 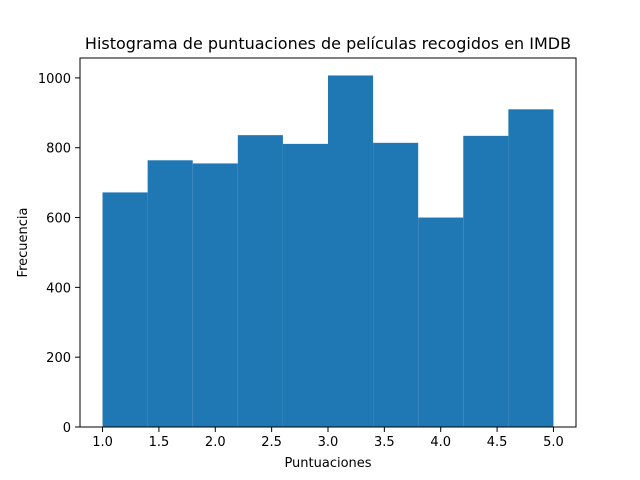 I want to click on y-tick-label: 0, so click(x=67, y=428).